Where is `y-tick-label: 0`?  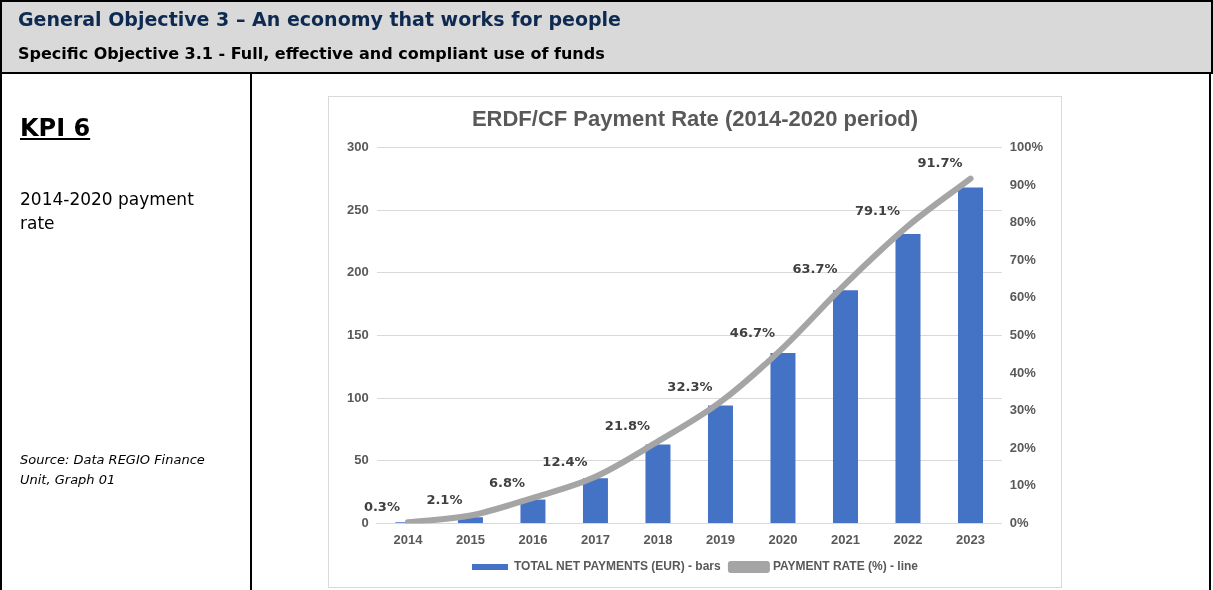
y-tick-label: 0 is located at coordinates (365, 522).